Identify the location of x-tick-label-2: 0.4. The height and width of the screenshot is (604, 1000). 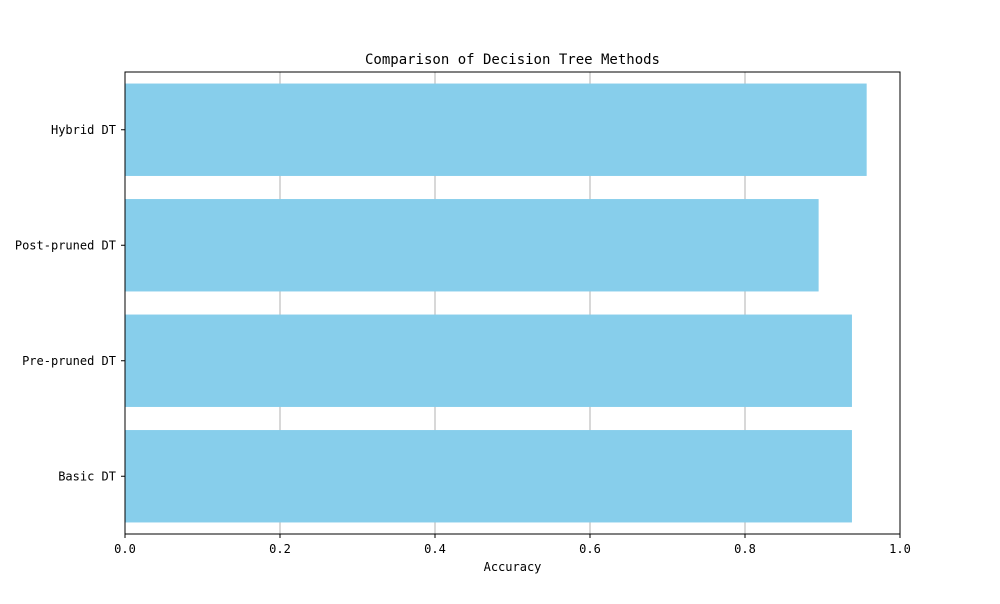
(435, 549).